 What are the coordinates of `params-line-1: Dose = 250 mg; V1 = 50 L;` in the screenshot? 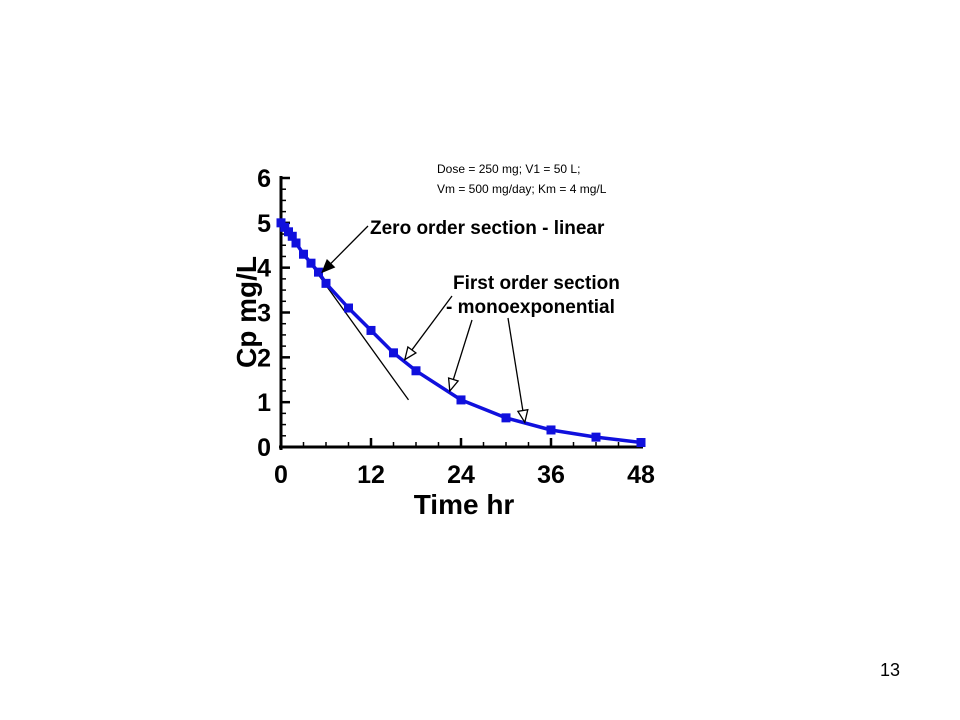 It's located at (508, 169).